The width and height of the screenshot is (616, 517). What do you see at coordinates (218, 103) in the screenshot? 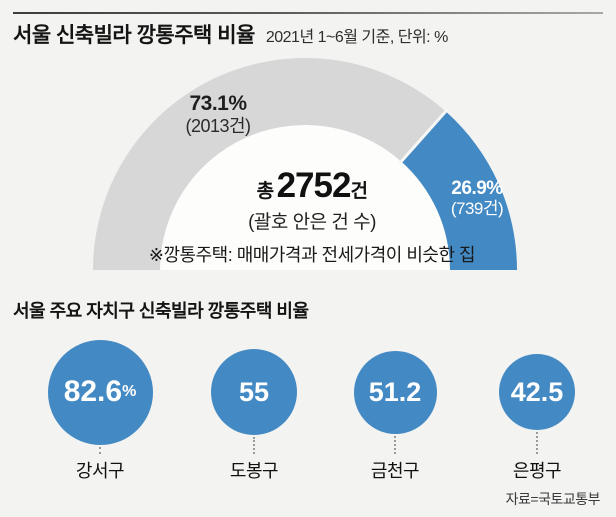
I see `gray-segment-percent: 73.1%` at bounding box center [218, 103].